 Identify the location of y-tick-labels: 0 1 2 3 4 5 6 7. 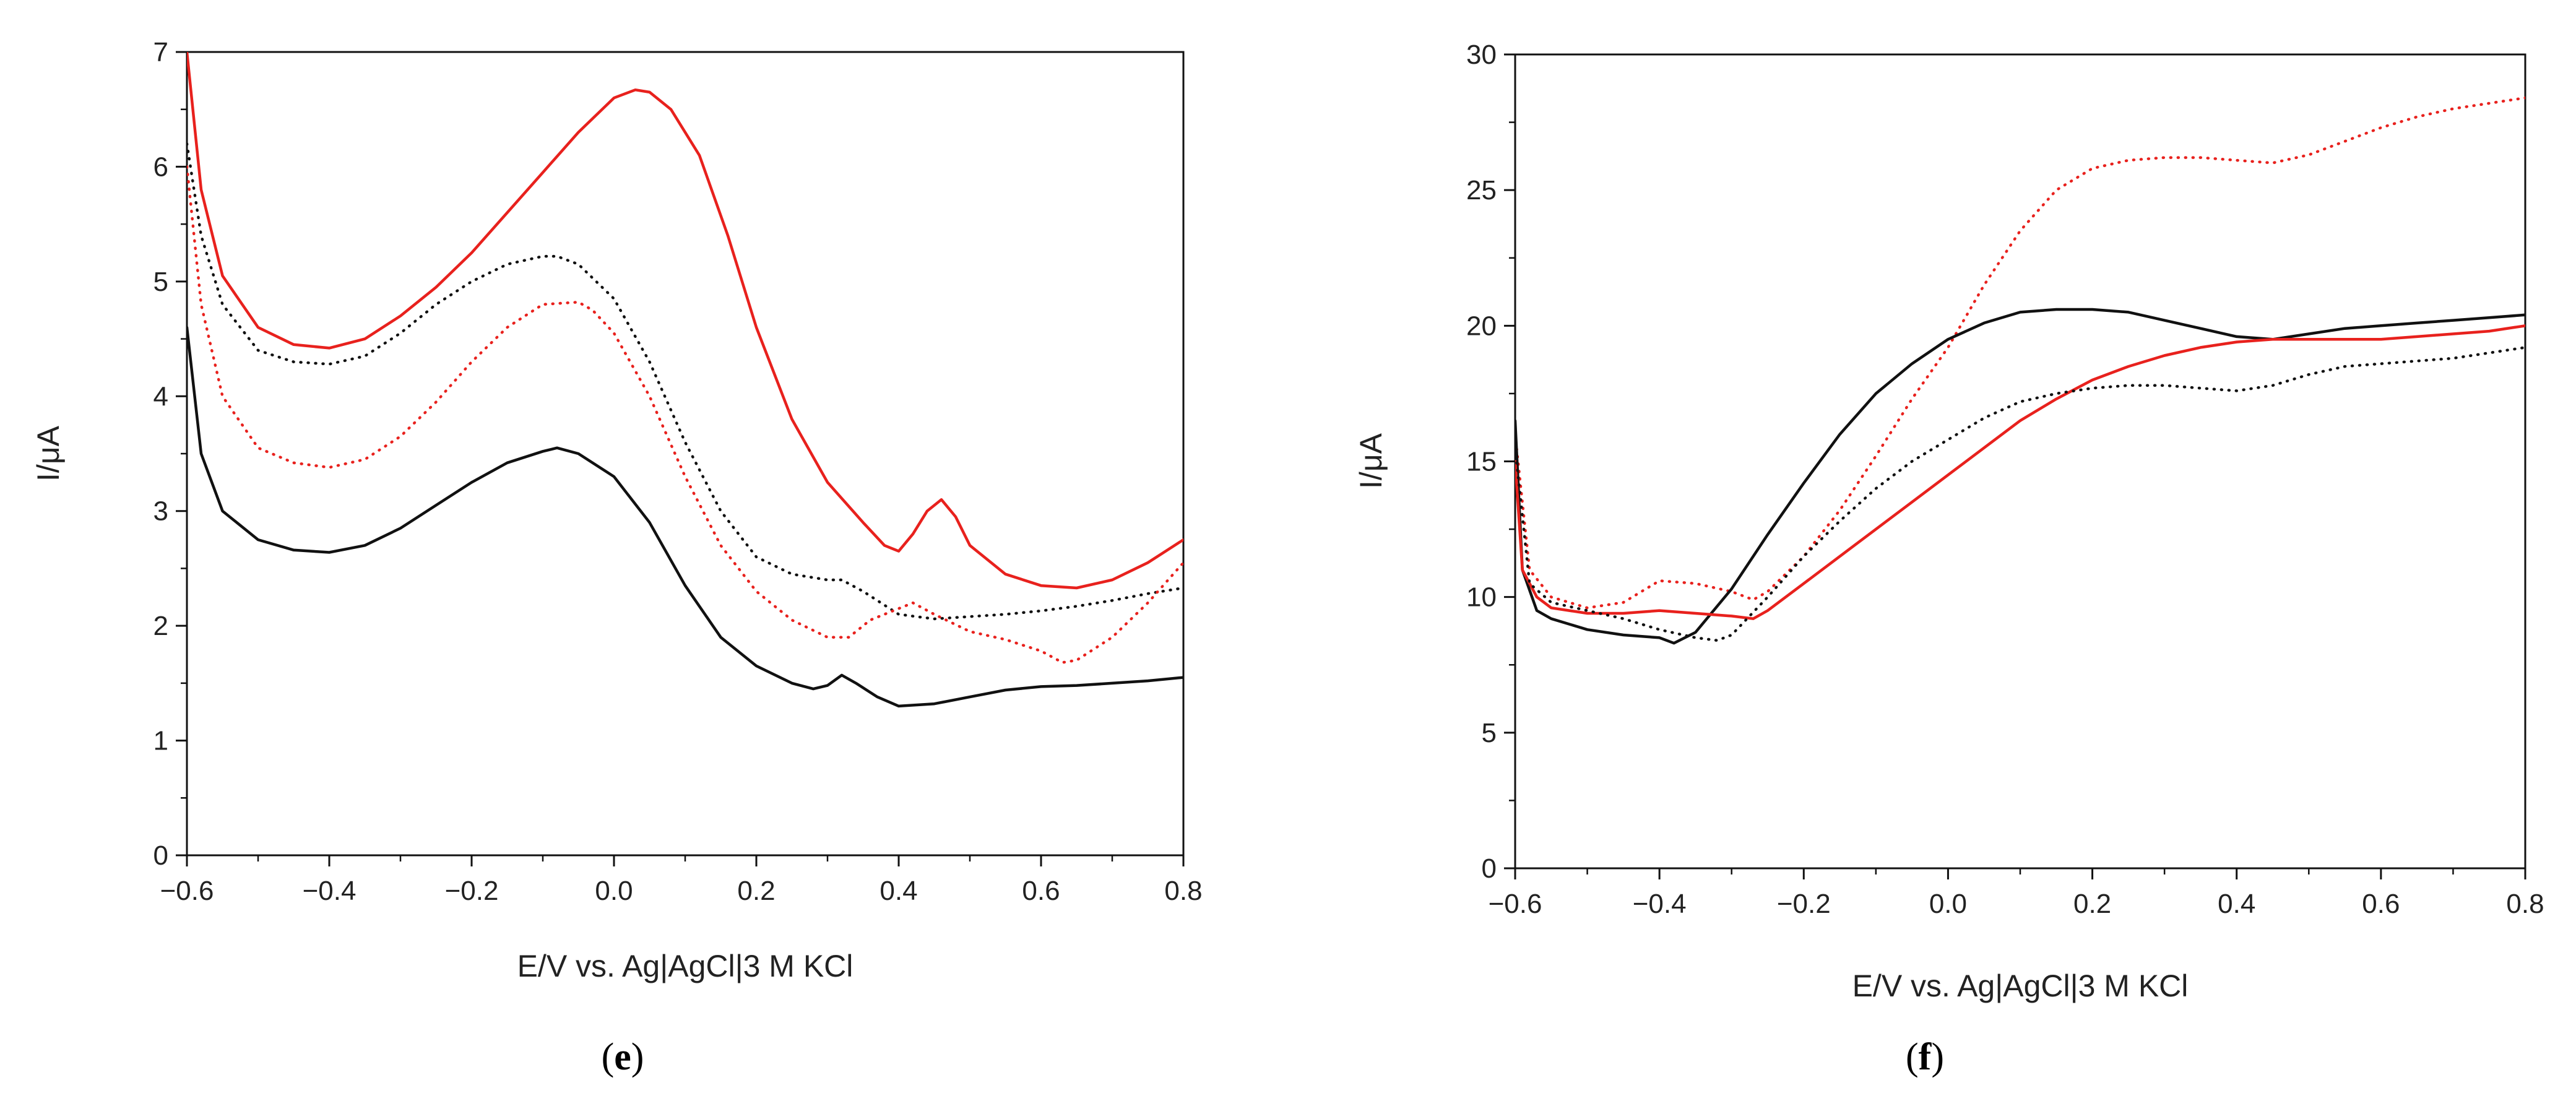
(160, 454).